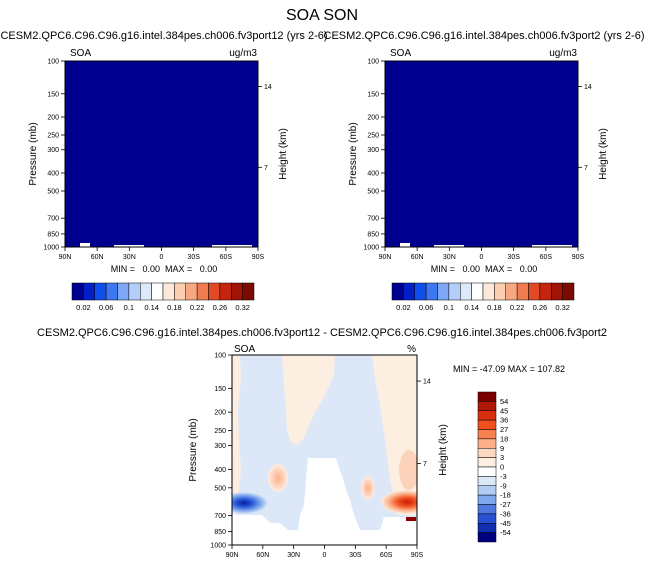 The width and height of the screenshot is (645, 565). What do you see at coordinates (386, 555) in the screenshot?
I see `x-tick-label: 60S` at bounding box center [386, 555].